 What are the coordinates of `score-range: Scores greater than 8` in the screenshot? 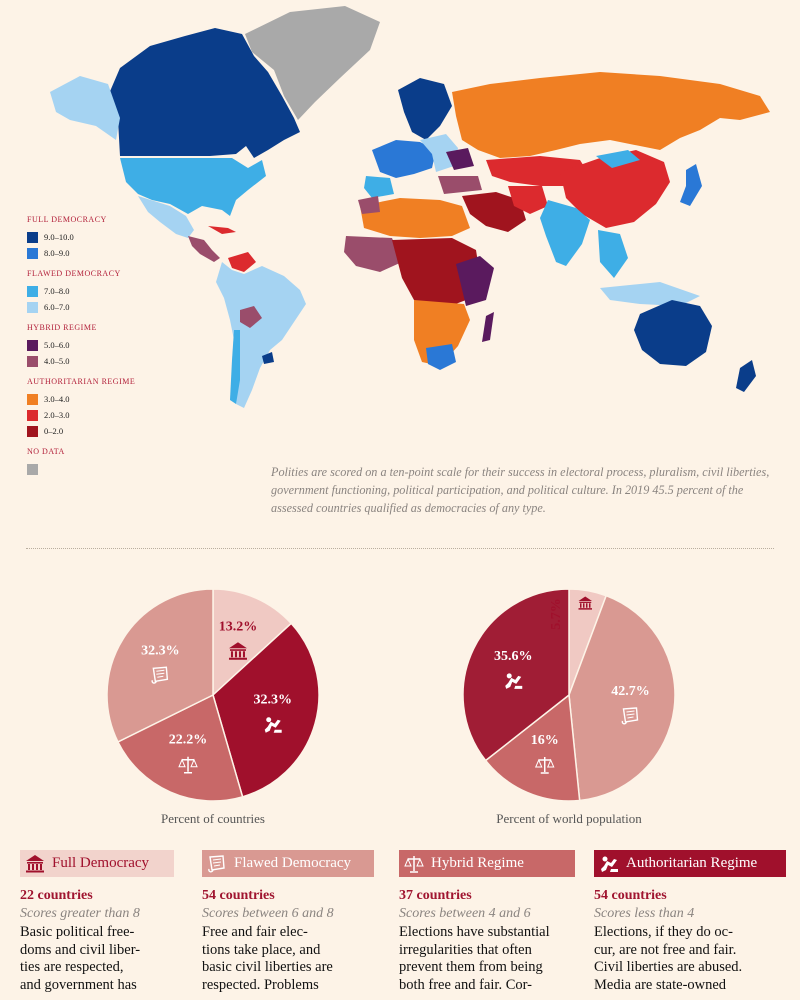 It's located at (80, 913).